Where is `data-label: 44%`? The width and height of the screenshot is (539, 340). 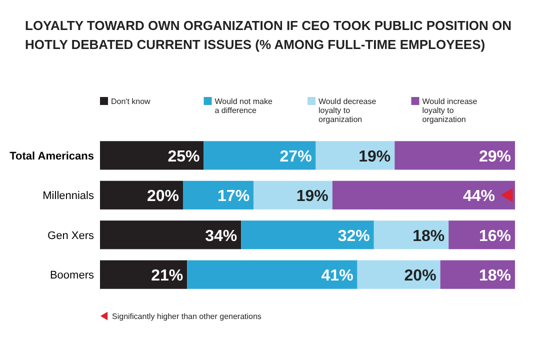
data-label: 44% is located at coordinates (478, 197).